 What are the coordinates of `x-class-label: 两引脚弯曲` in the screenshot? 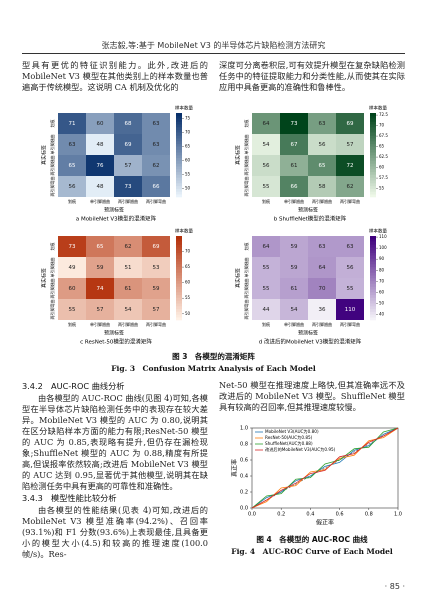 It's located at (350, 324).